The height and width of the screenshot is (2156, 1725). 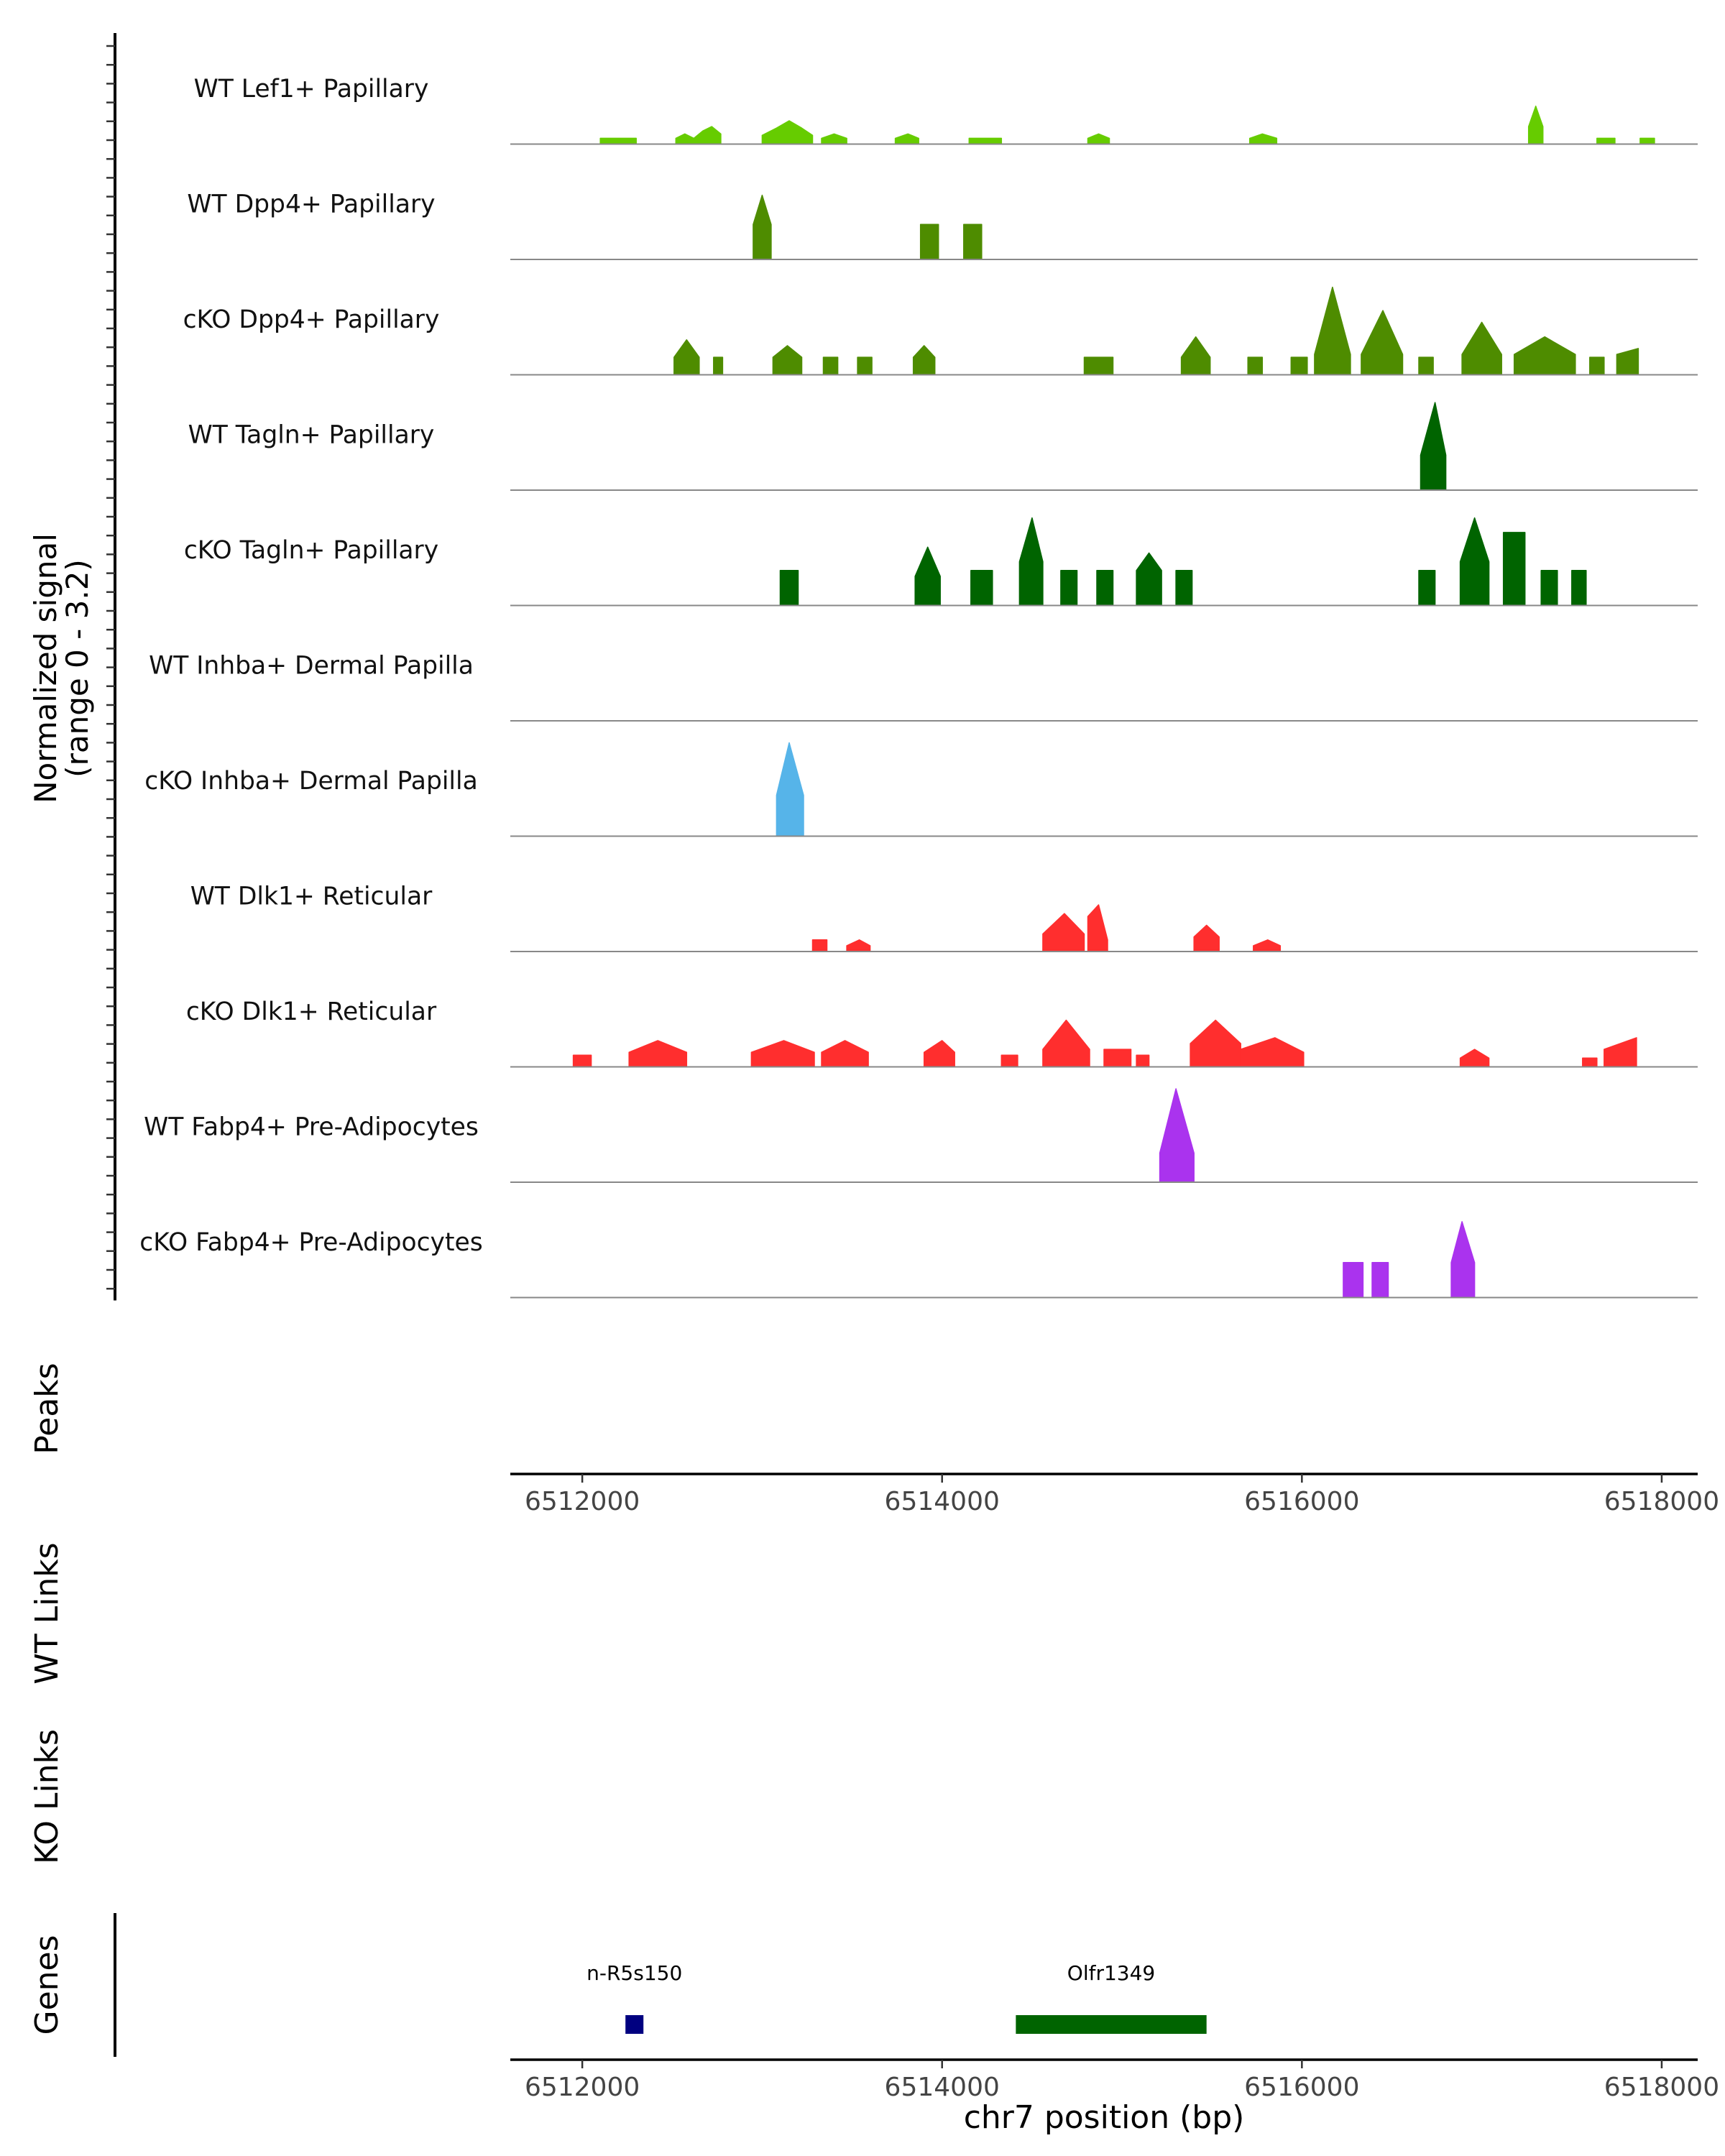 What do you see at coordinates (311, 666) in the screenshot?
I see `track-label: WT Inhba+ Dermal Papilla` at bounding box center [311, 666].